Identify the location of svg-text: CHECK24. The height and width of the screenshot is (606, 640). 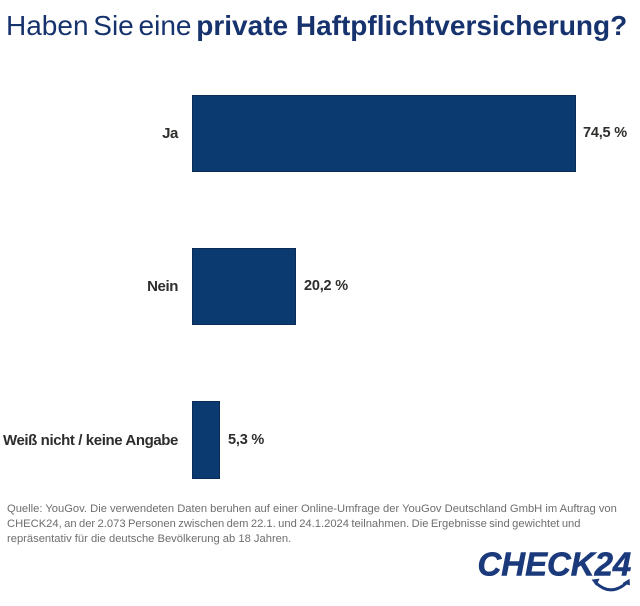
(555, 564).